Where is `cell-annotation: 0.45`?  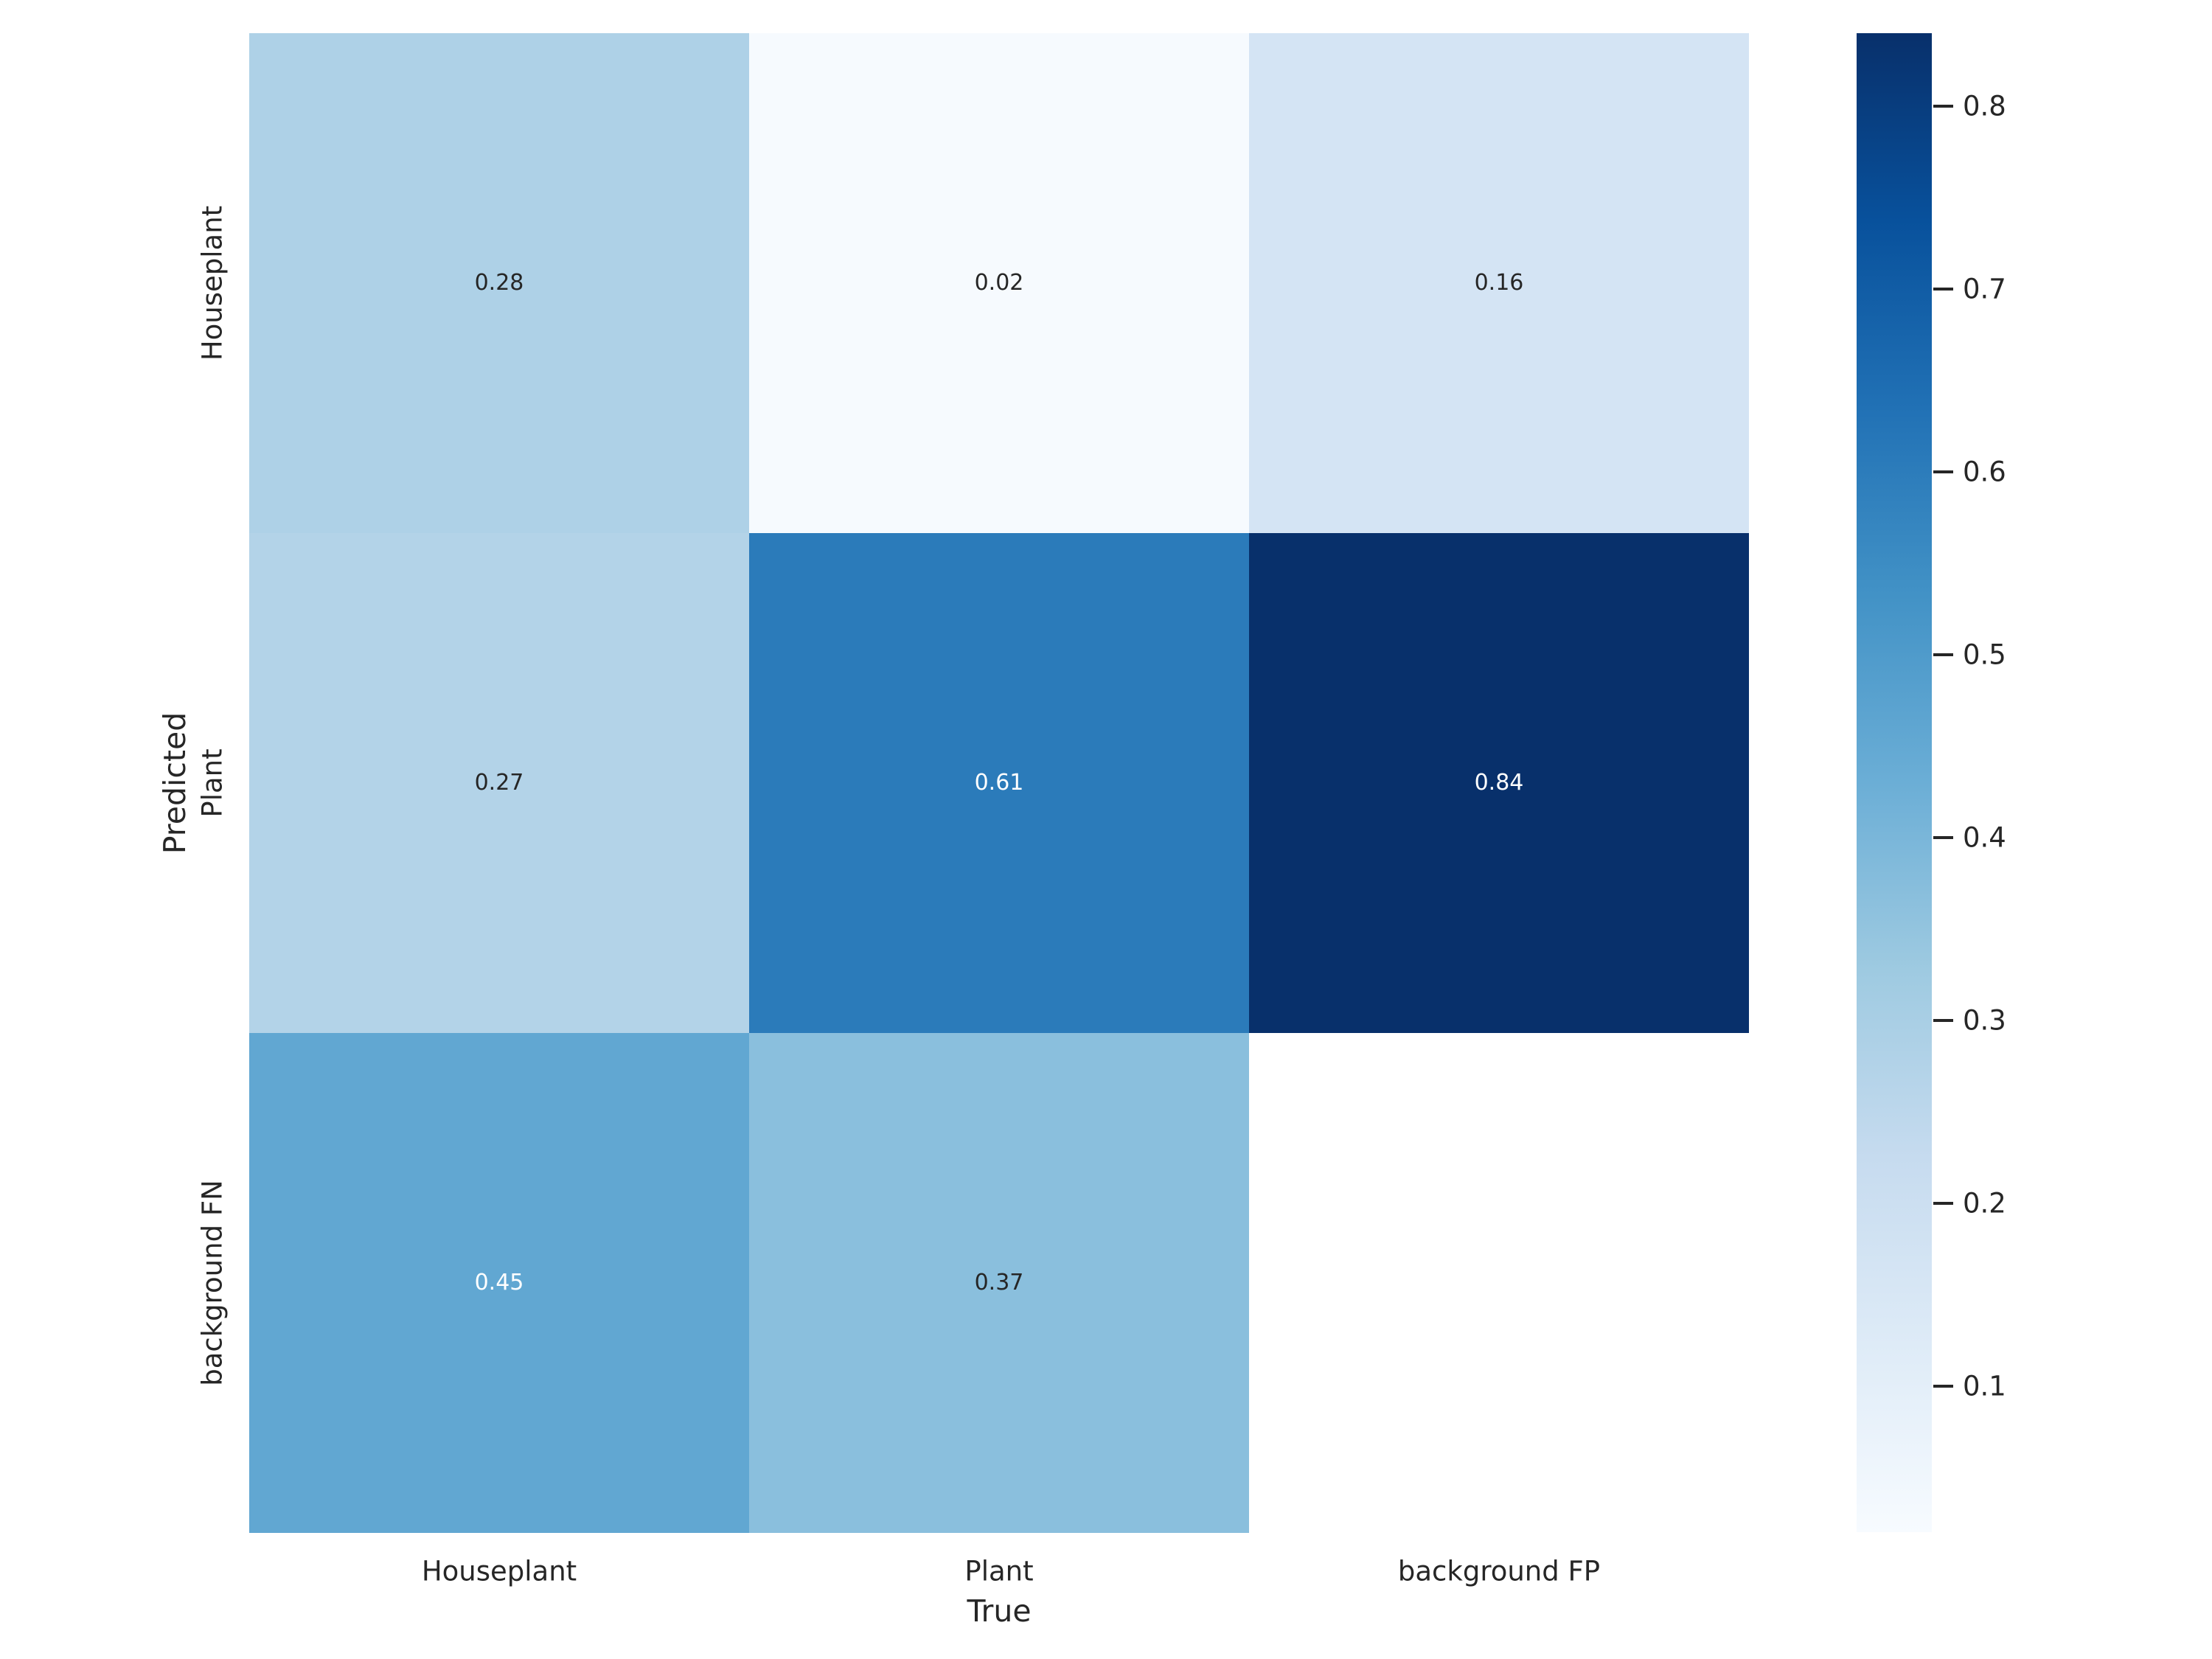
cell-annotation: 0.45 is located at coordinates (499, 1282).